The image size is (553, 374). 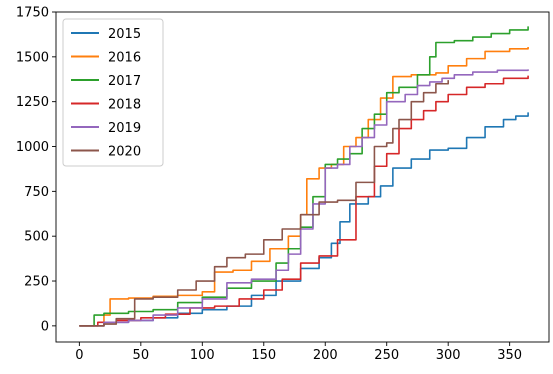 What do you see at coordinates (32, 147) in the screenshot?
I see `y-tick-label: 1000` at bounding box center [32, 147].